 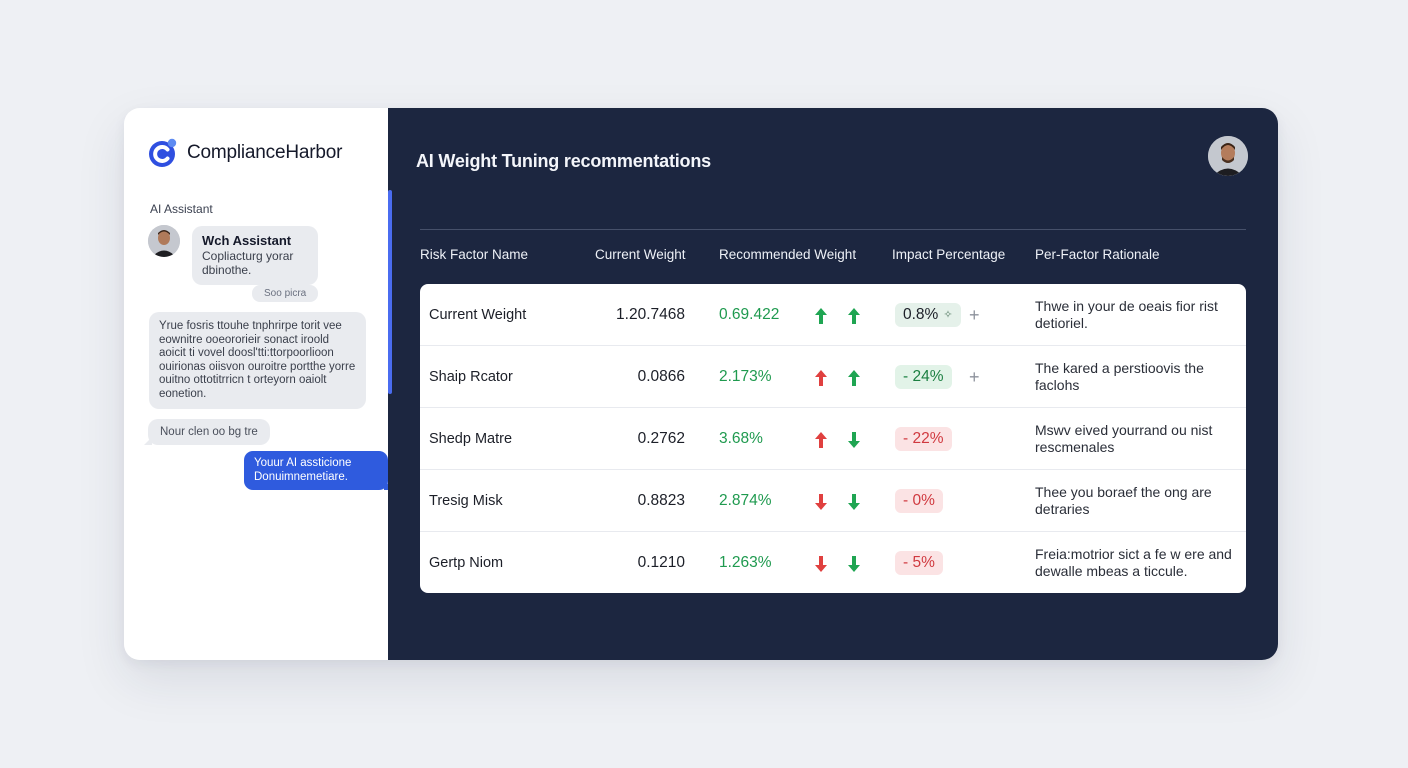 What do you see at coordinates (745, 562) in the screenshot?
I see `recommended-weight-value: 1.263%` at bounding box center [745, 562].